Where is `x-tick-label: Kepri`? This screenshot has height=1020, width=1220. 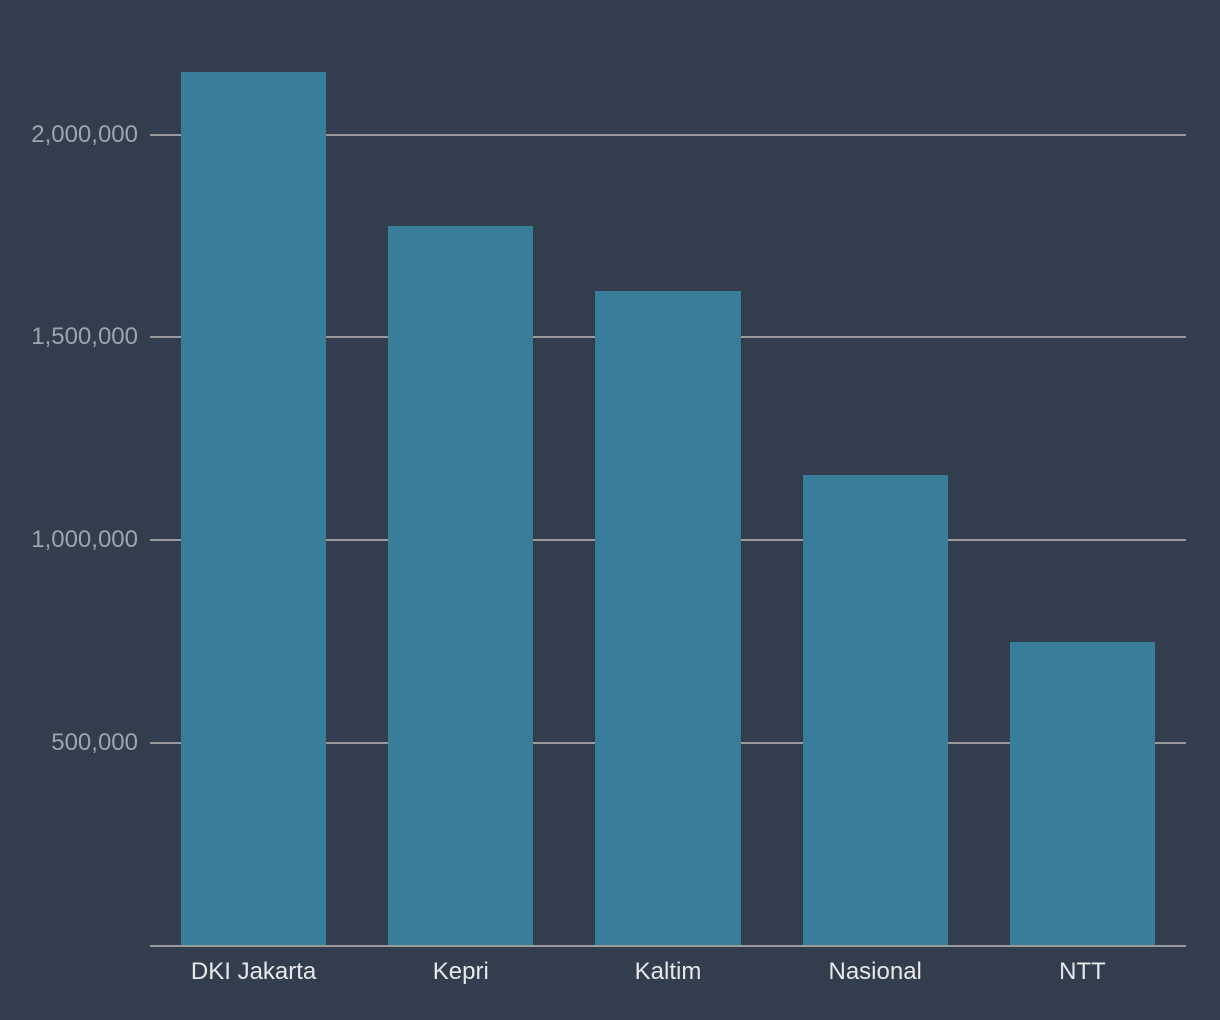
x-tick-label: Kepri is located at coordinates (460, 971).